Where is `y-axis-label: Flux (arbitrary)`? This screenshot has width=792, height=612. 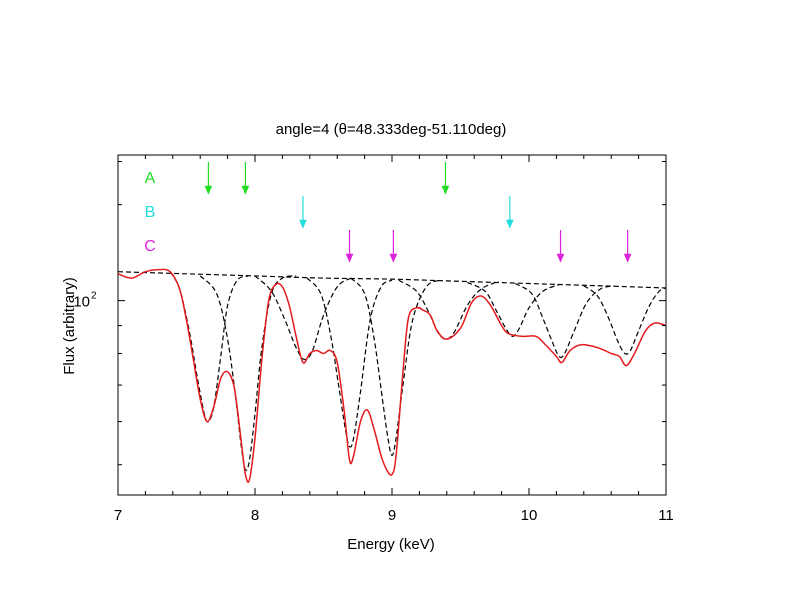
y-axis-label: Flux (arbitrary) is located at coordinates (69, 326).